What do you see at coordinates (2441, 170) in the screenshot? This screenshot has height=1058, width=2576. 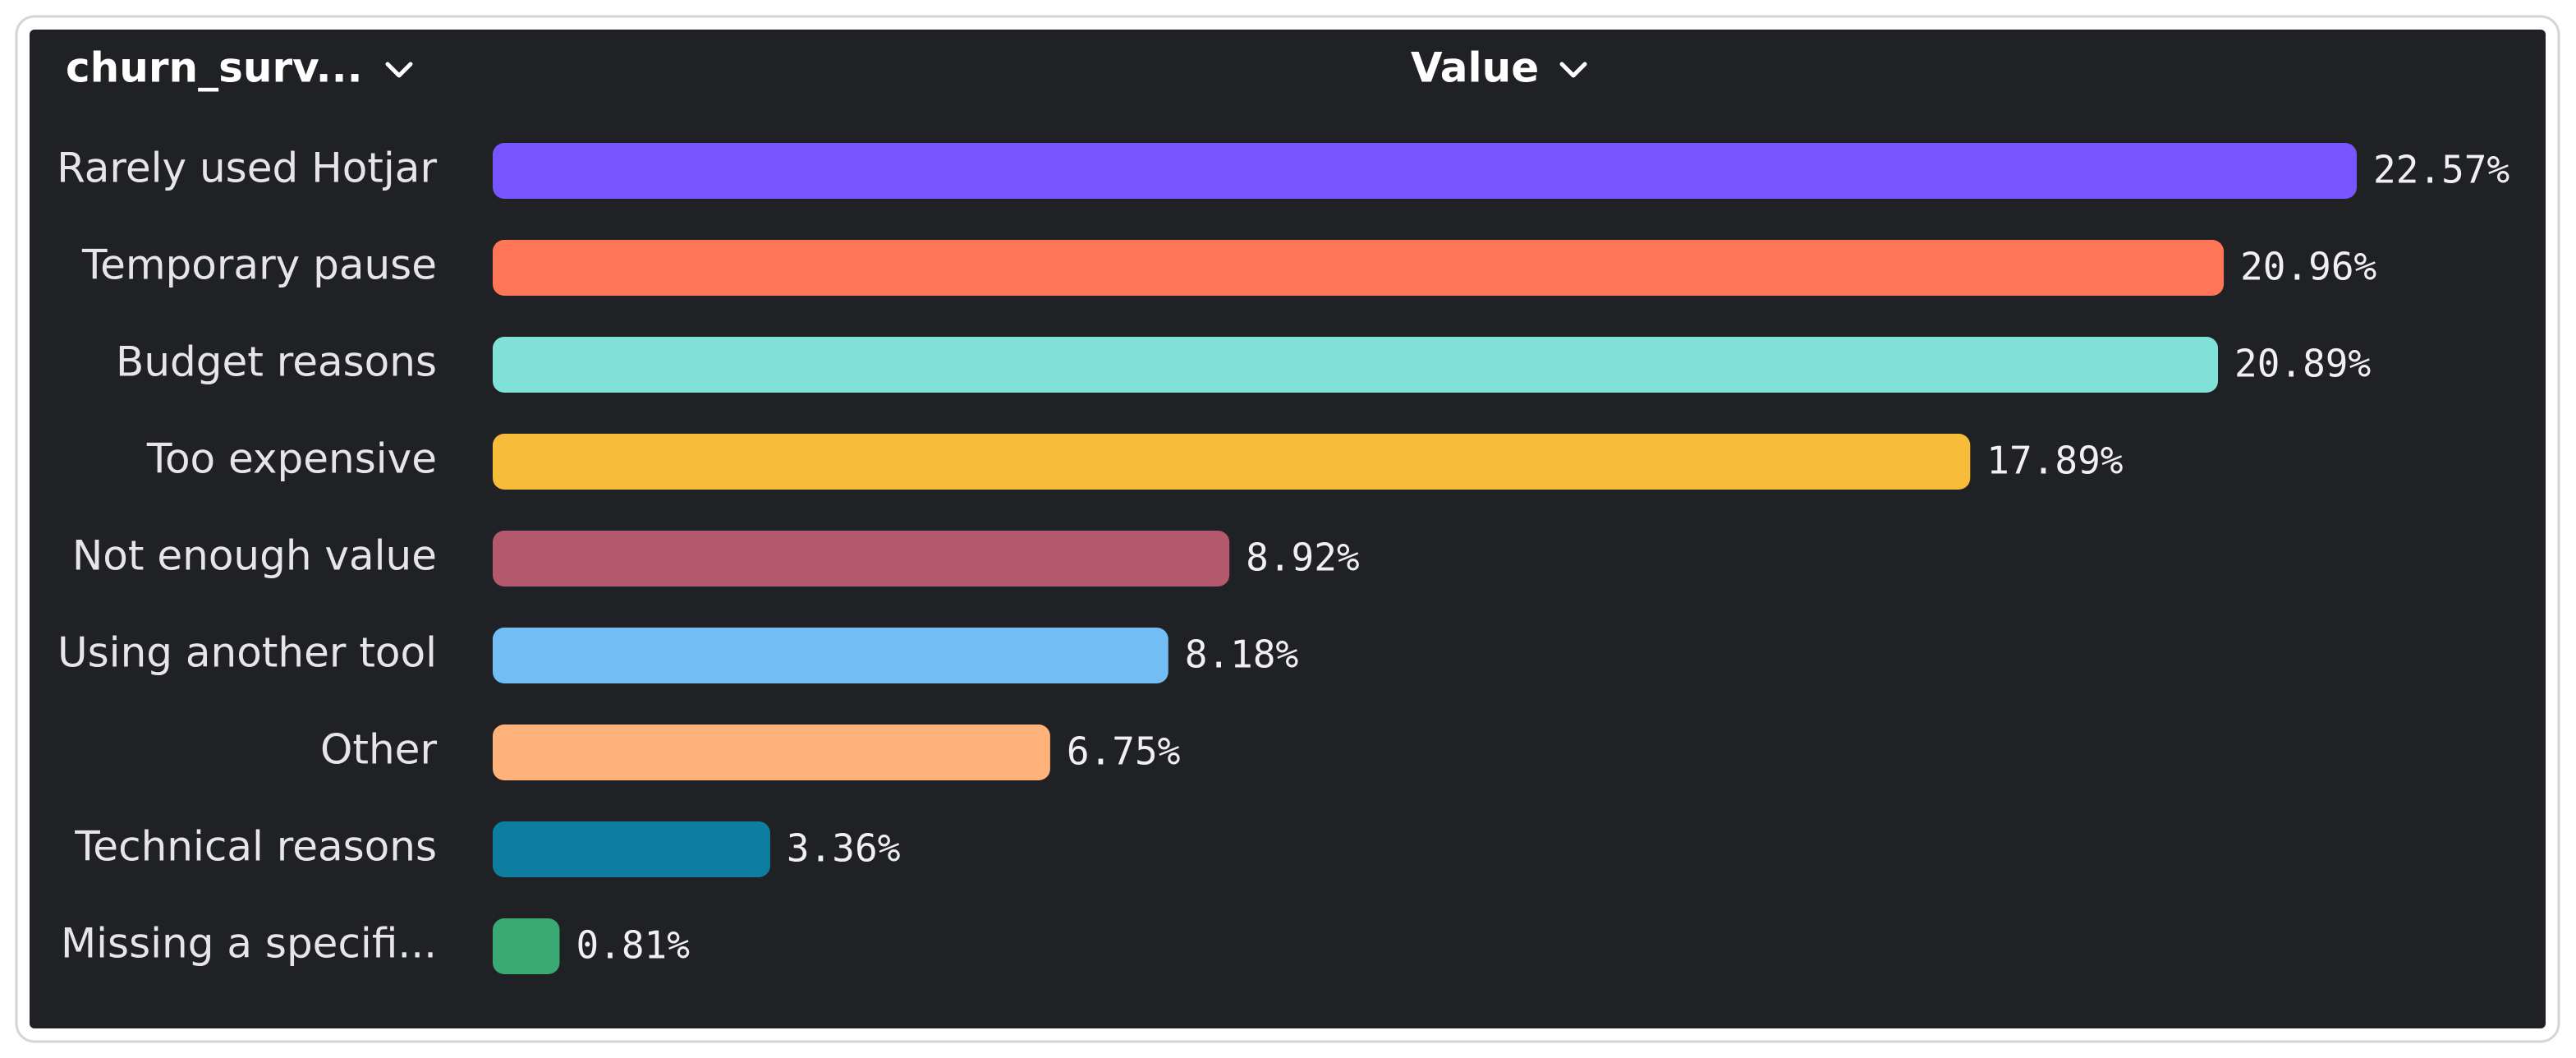 I see `value-label: 22.57%` at bounding box center [2441, 170].